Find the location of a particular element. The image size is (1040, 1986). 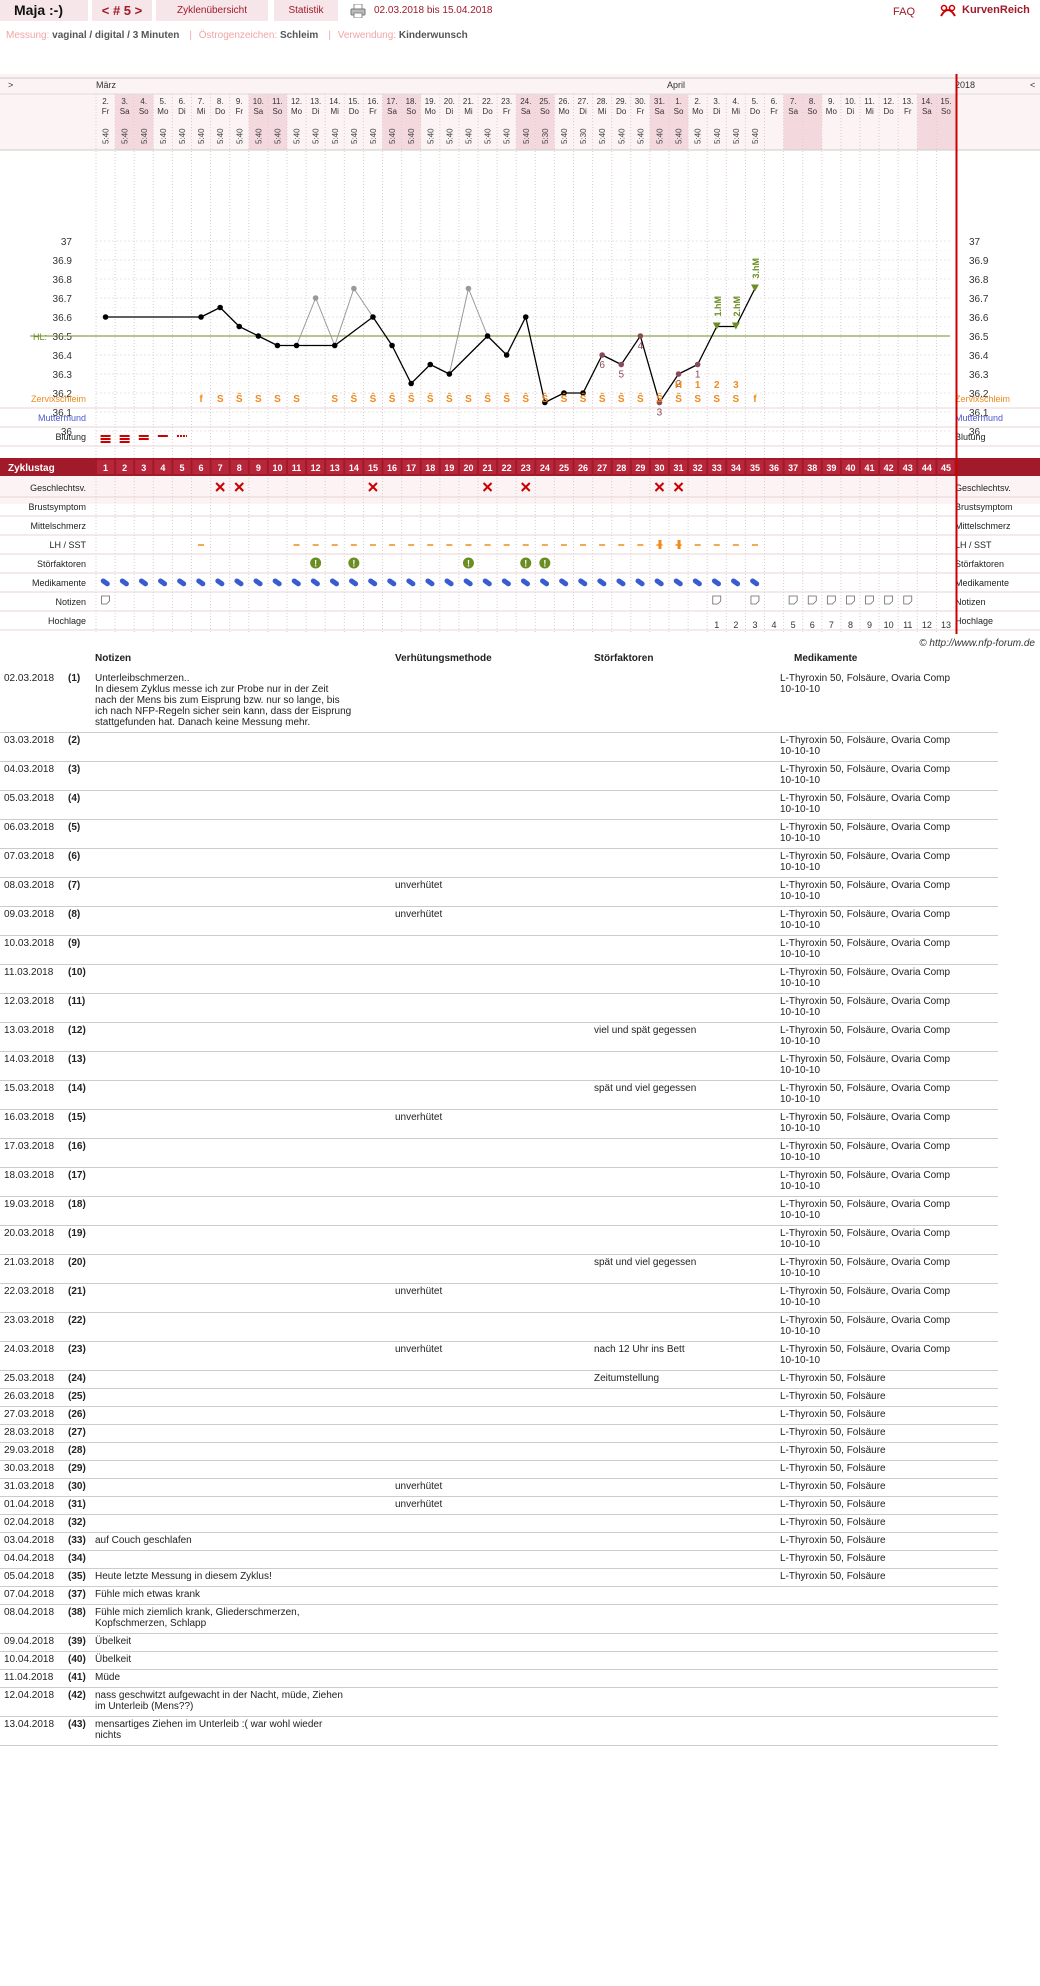

header-notes: Notizen is located at coordinates (113, 658).